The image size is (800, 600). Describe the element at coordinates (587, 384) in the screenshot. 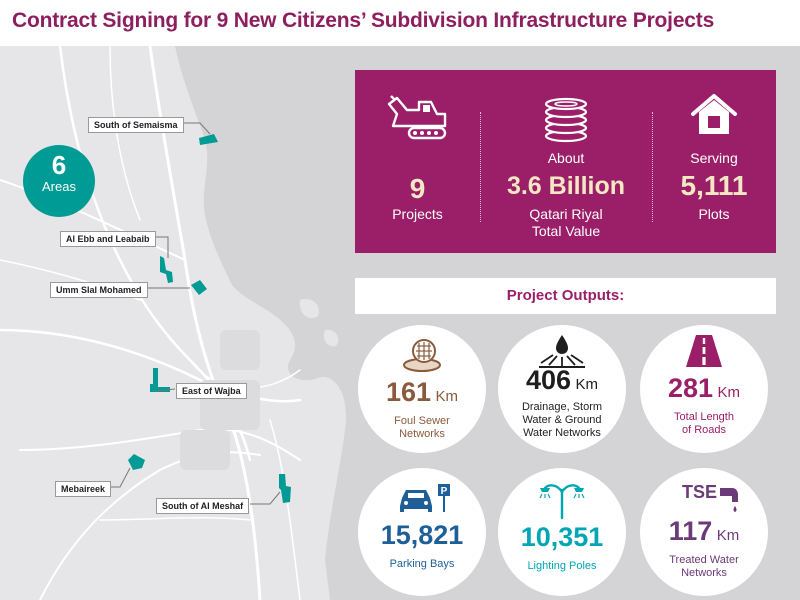

I see `drainage-unit: Km` at that location.